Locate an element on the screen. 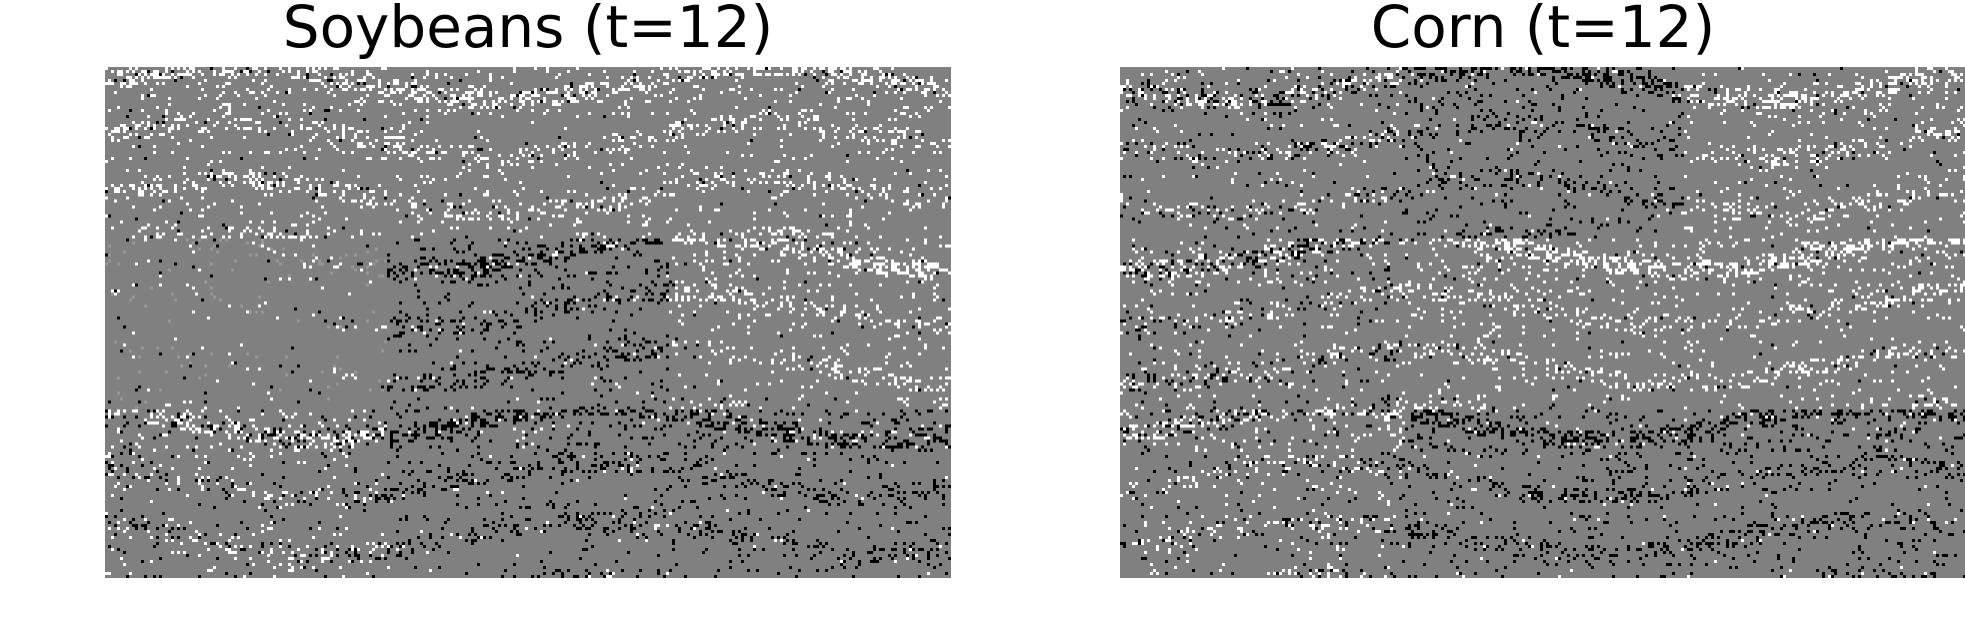 The height and width of the screenshot is (644, 1965). panel-title-corn: Corn (t=12) is located at coordinates (1543, 30).